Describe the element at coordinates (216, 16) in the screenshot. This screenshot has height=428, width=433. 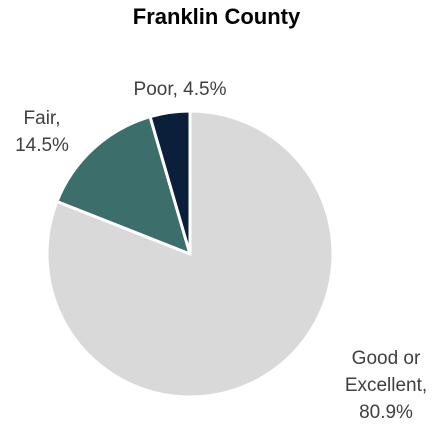
I see `chart-title: Franklin County` at that location.